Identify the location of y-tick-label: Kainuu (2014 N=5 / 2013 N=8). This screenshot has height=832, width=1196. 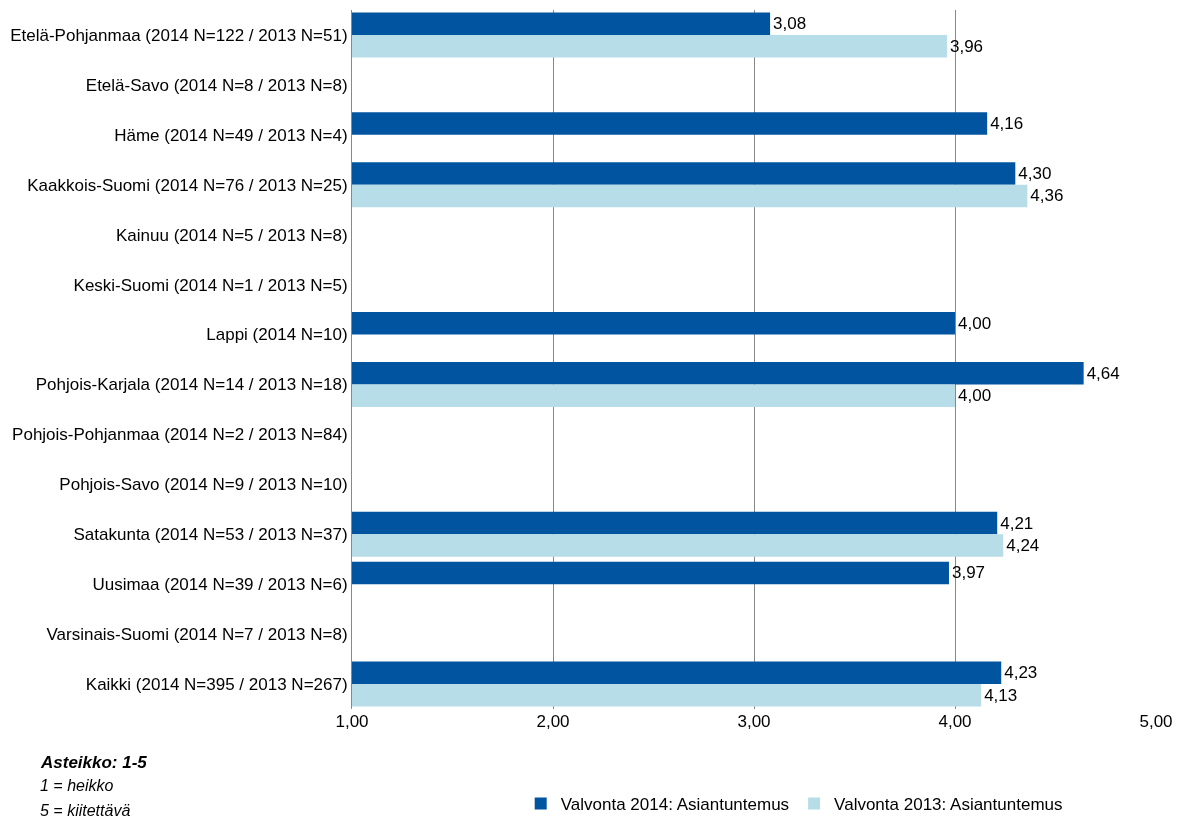
(232, 235).